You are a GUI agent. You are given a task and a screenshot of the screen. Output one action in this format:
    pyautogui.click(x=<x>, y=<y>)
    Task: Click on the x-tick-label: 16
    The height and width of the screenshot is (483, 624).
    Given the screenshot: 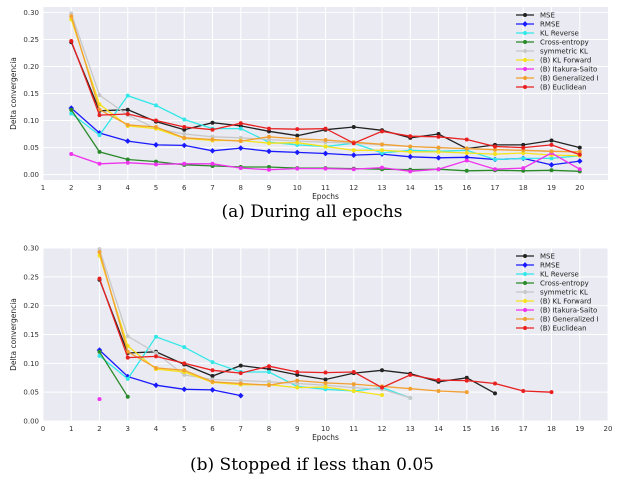 What is the action you would take?
    pyautogui.click(x=466, y=188)
    